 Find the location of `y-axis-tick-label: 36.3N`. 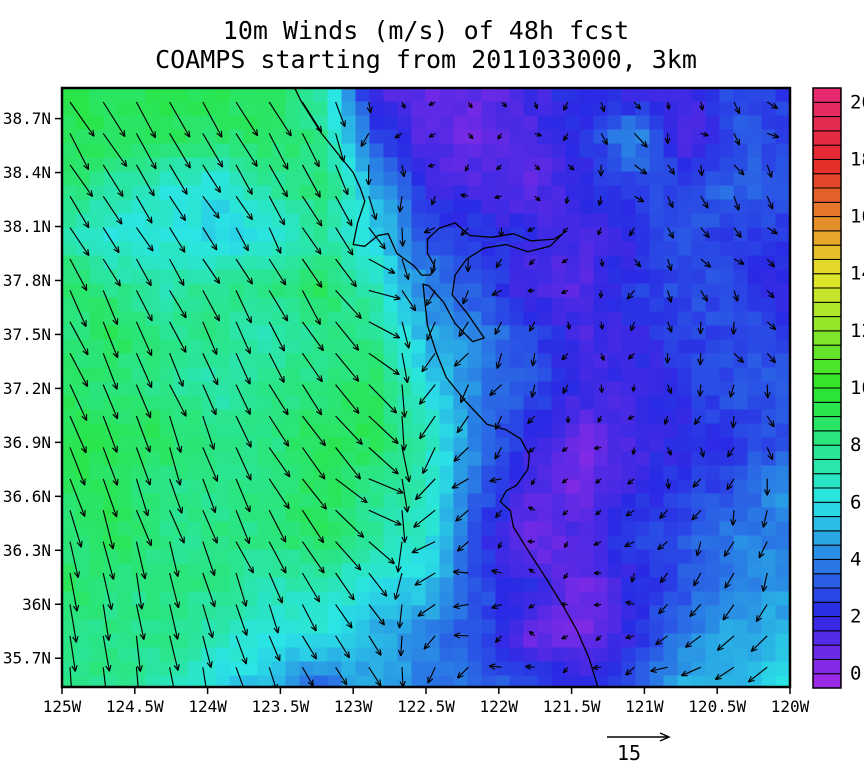

y-axis-tick-label: 36.3N is located at coordinates (27, 550).